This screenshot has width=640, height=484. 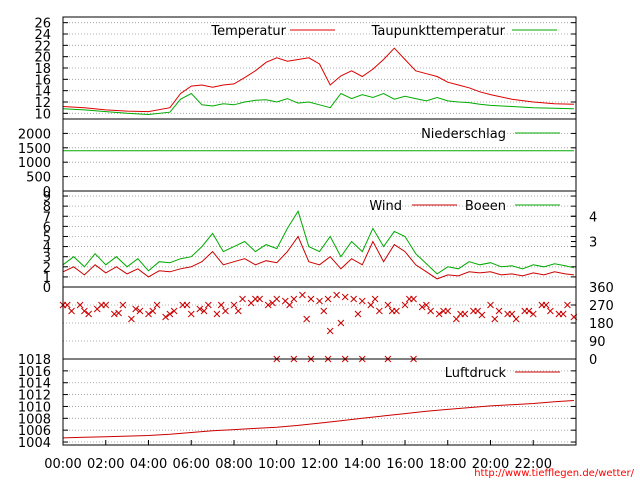 What do you see at coordinates (593, 360) in the screenshot?
I see `ytick-right-label-wind-direction: 0` at bounding box center [593, 360].